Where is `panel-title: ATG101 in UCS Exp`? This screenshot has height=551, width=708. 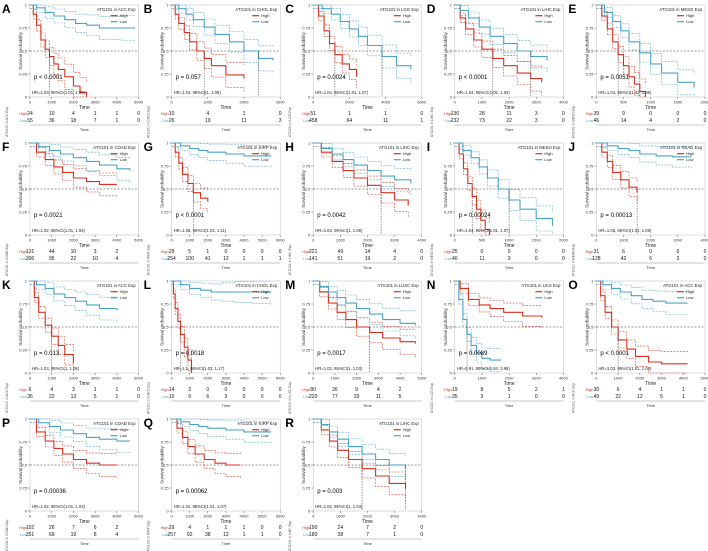 panel-title: ATG101 in UCS Exp is located at coordinates (541, 285).